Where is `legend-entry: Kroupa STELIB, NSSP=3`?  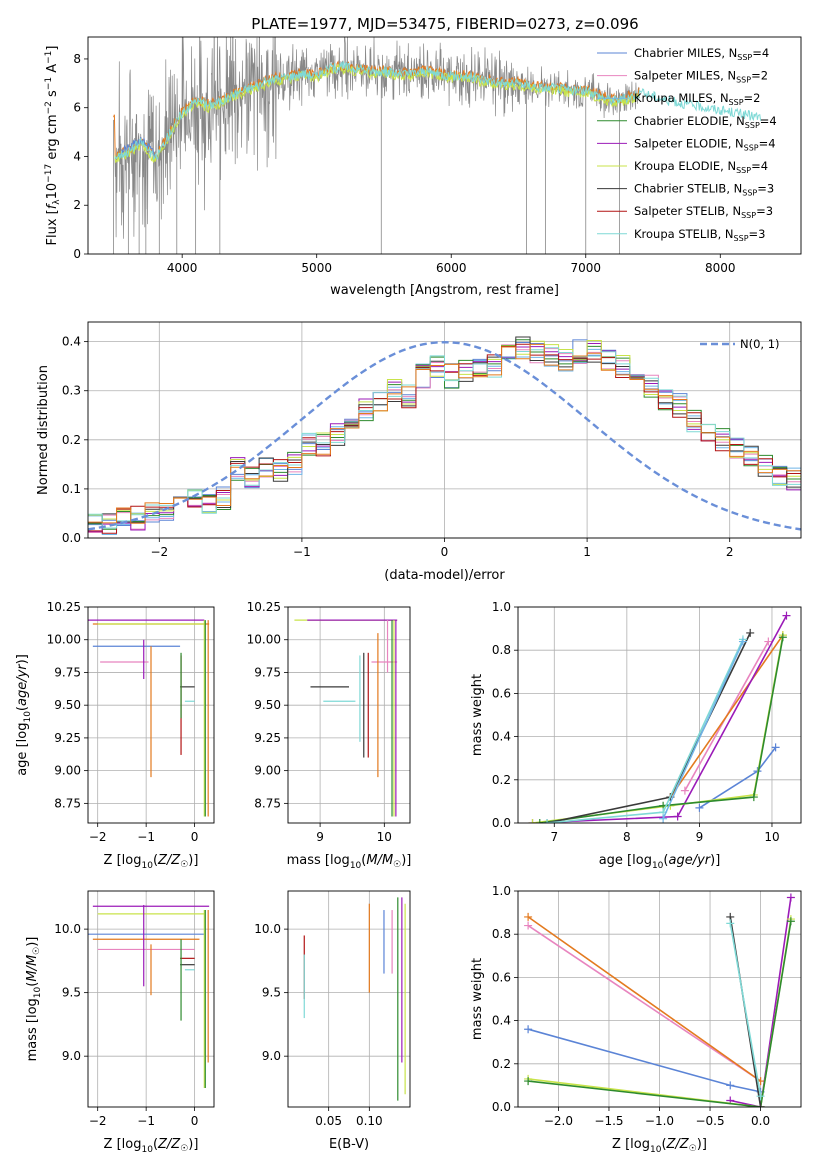
legend-entry: Kroupa STELIB, NSSP=3 is located at coordinates (699, 235).